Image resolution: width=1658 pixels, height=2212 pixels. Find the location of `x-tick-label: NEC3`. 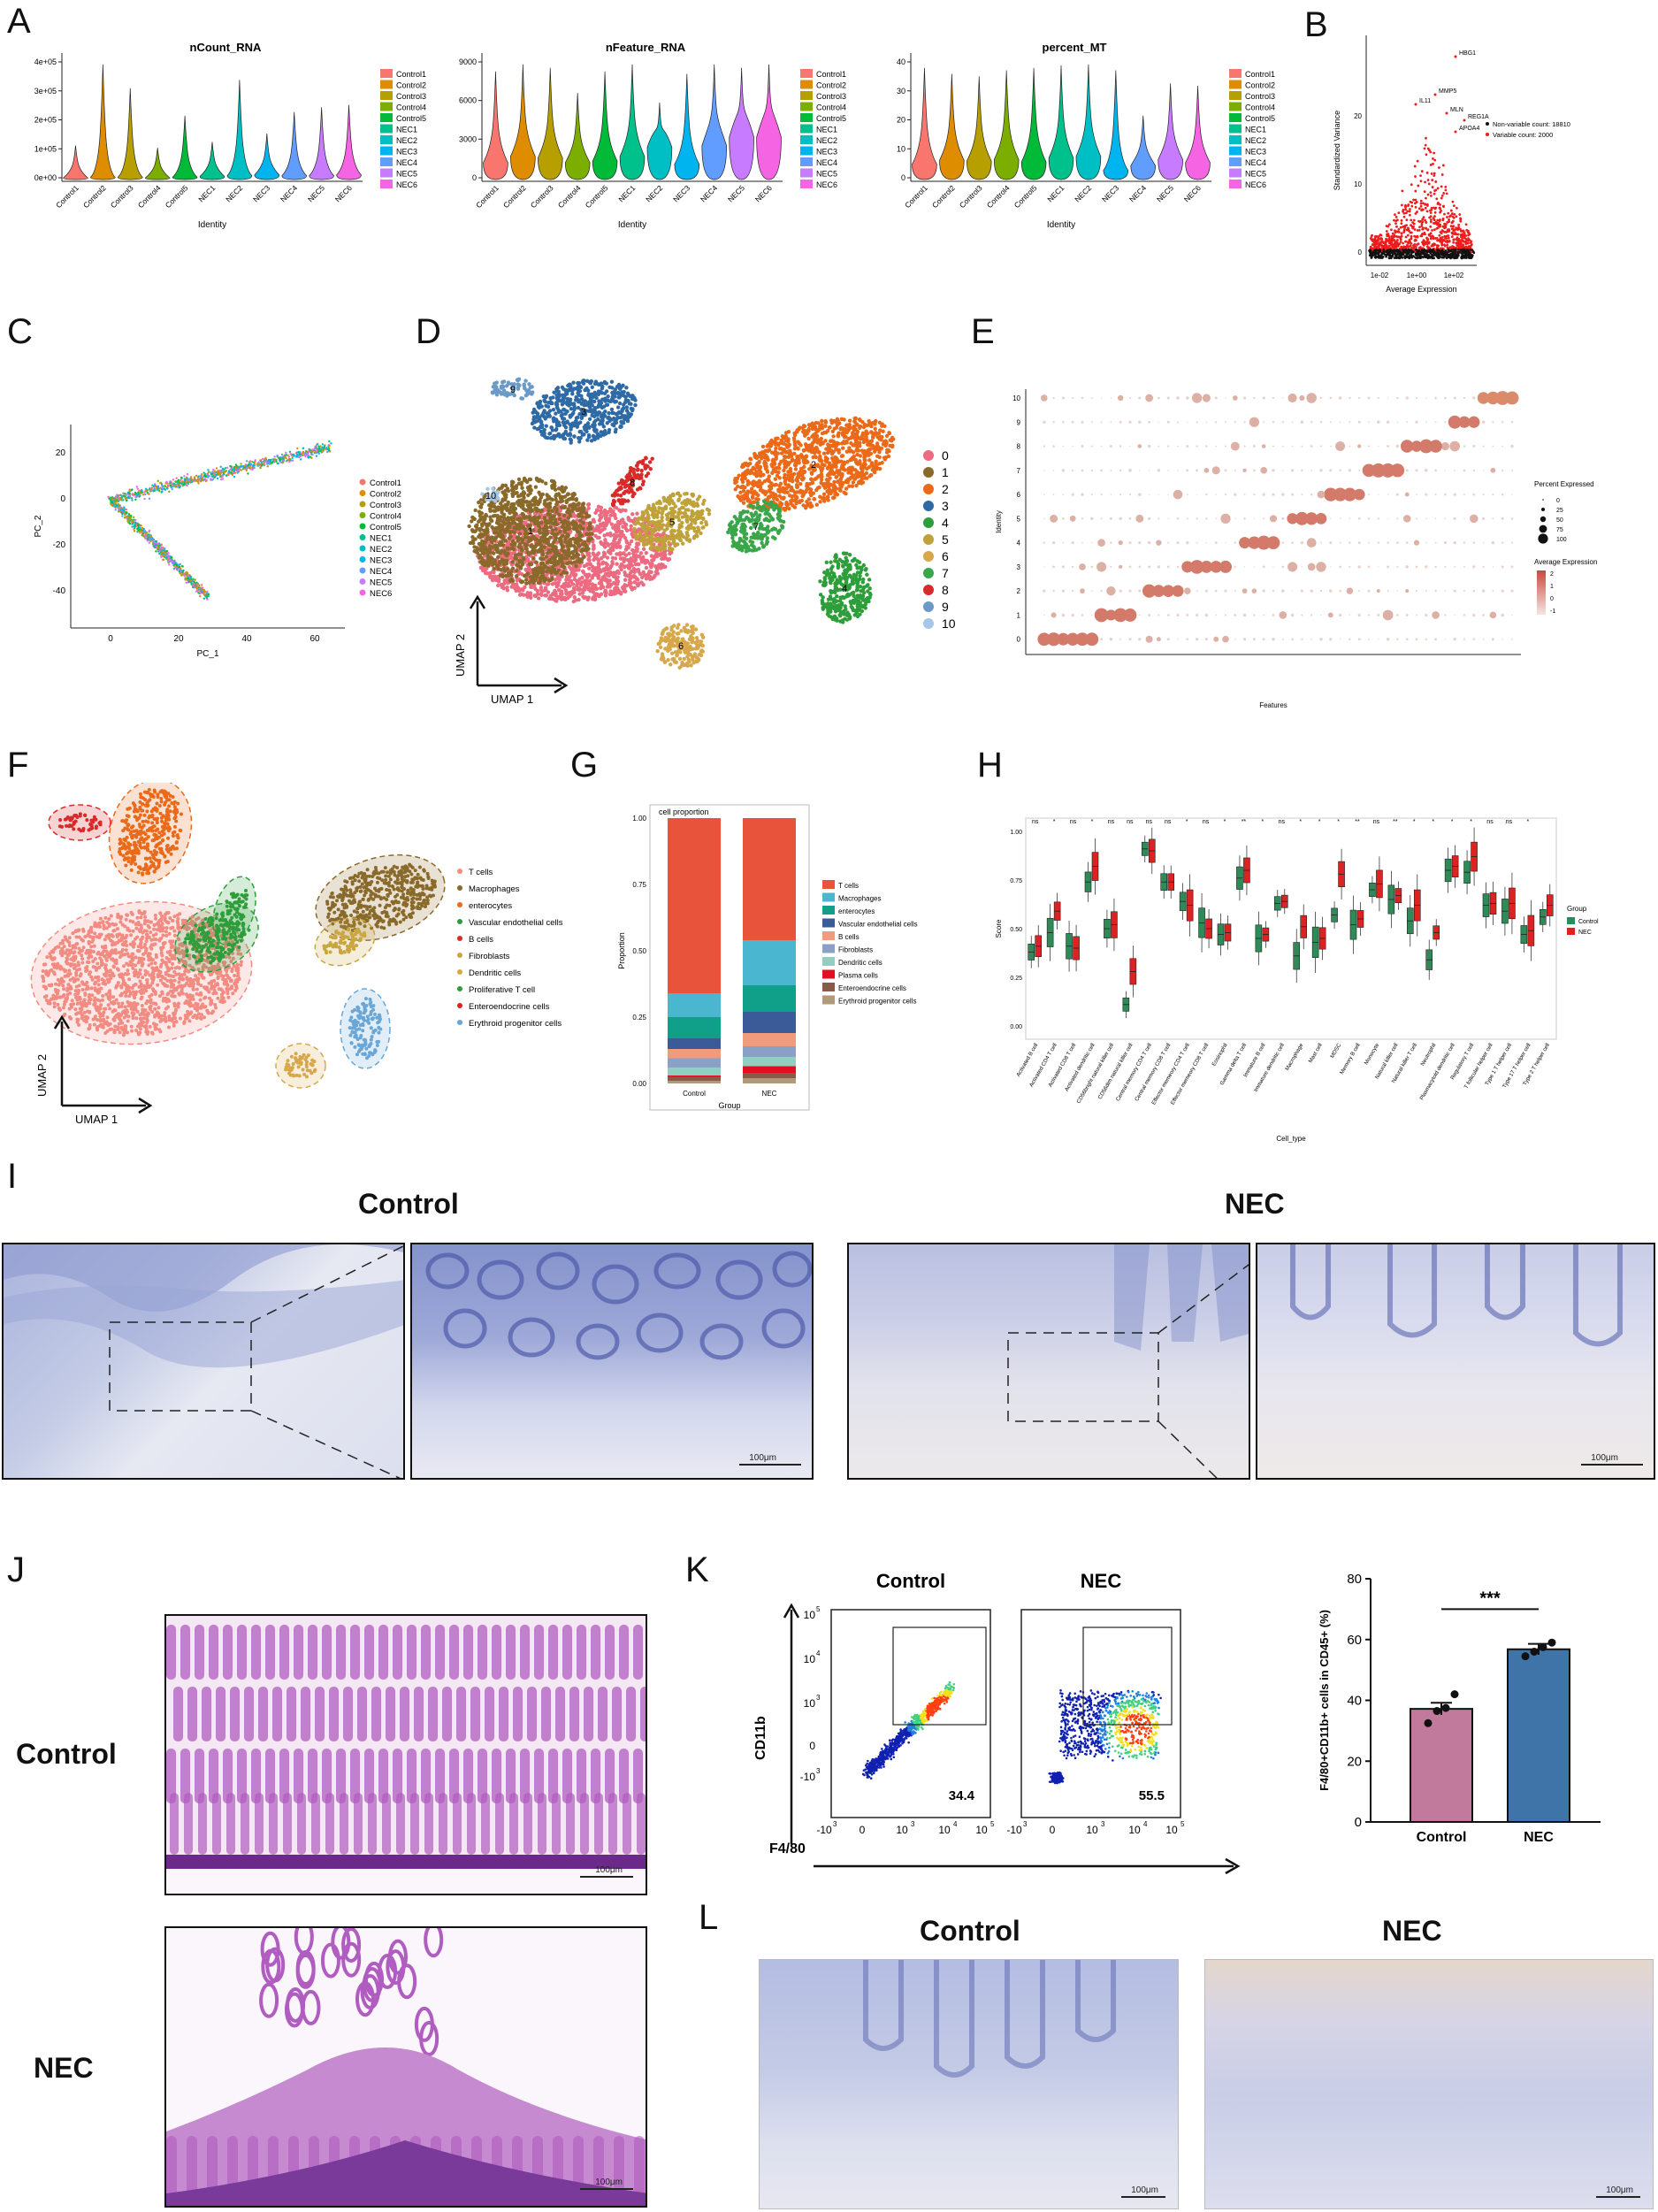

x-tick-label: NEC3 is located at coordinates (1110, 193).